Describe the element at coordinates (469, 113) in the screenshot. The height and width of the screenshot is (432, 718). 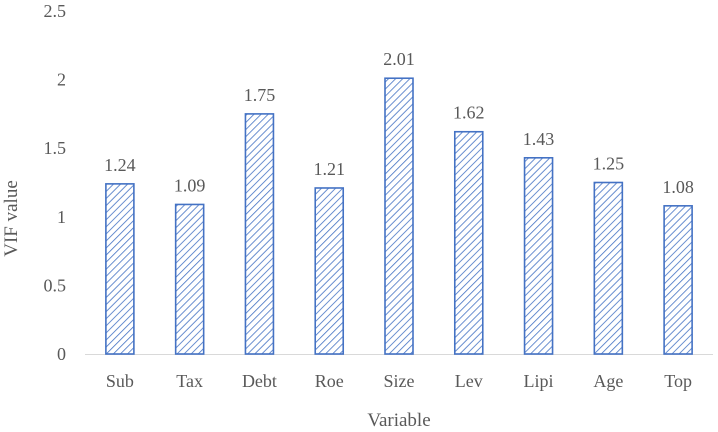
I see `data-label-lev: 1.62` at that location.